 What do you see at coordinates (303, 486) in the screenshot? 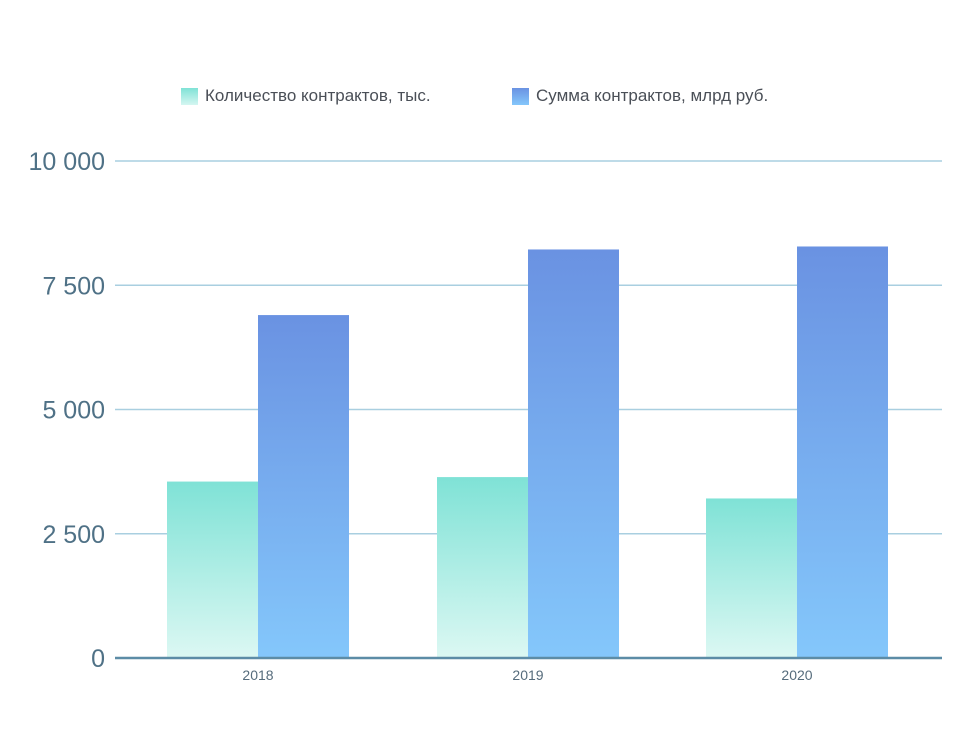
I see `bar-contract-sum-2018` at bounding box center [303, 486].